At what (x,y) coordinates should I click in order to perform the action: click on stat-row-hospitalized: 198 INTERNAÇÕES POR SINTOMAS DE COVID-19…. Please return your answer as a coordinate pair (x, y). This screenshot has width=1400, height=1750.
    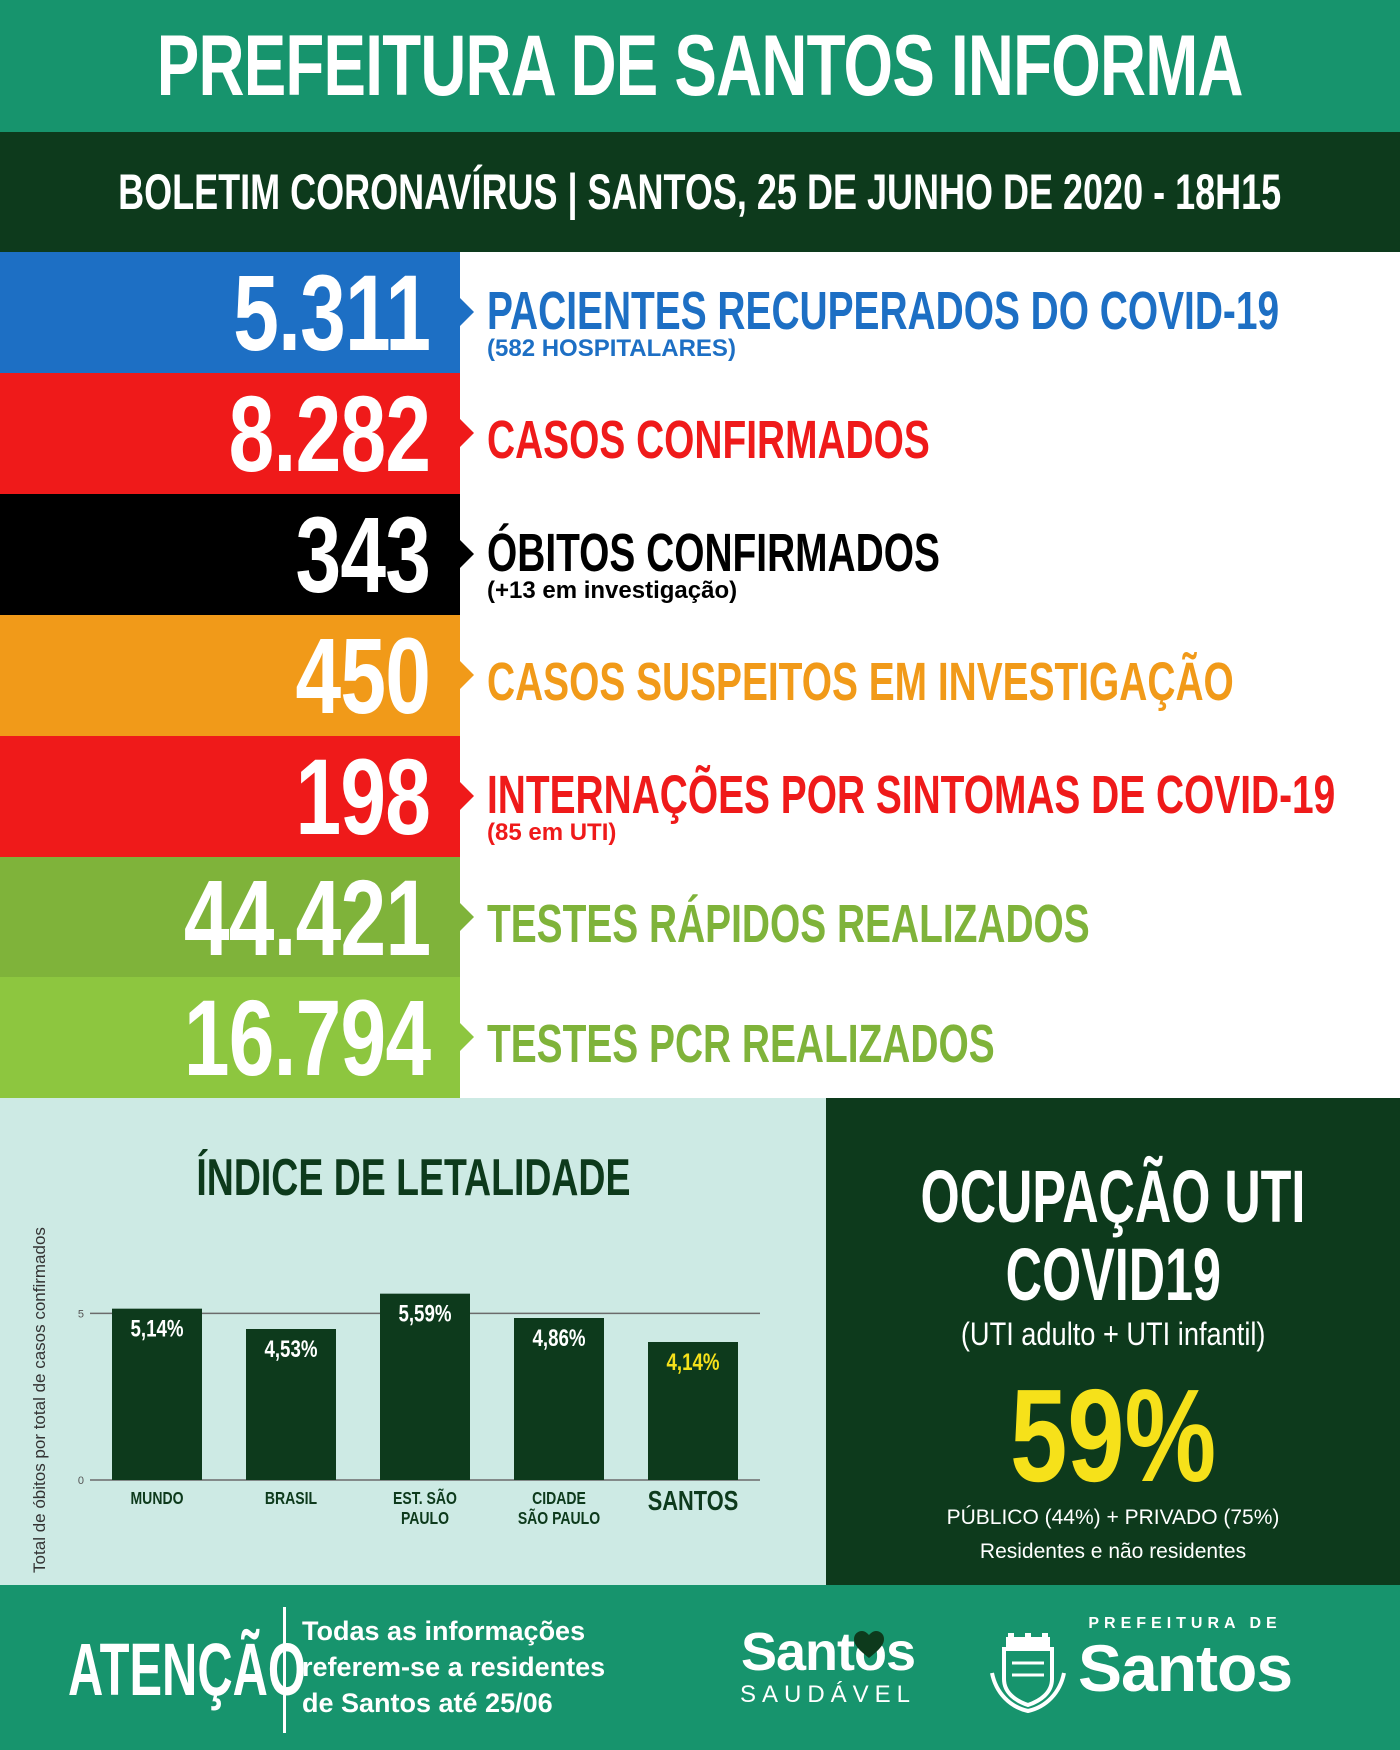
    Looking at the image, I should click on (700, 796).